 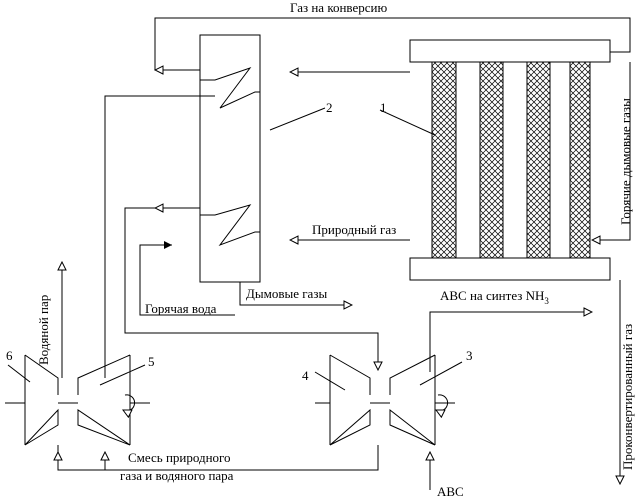 What do you see at coordinates (338, 7) in the screenshot?
I see `label: Газ на конверсию` at bounding box center [338, 7].